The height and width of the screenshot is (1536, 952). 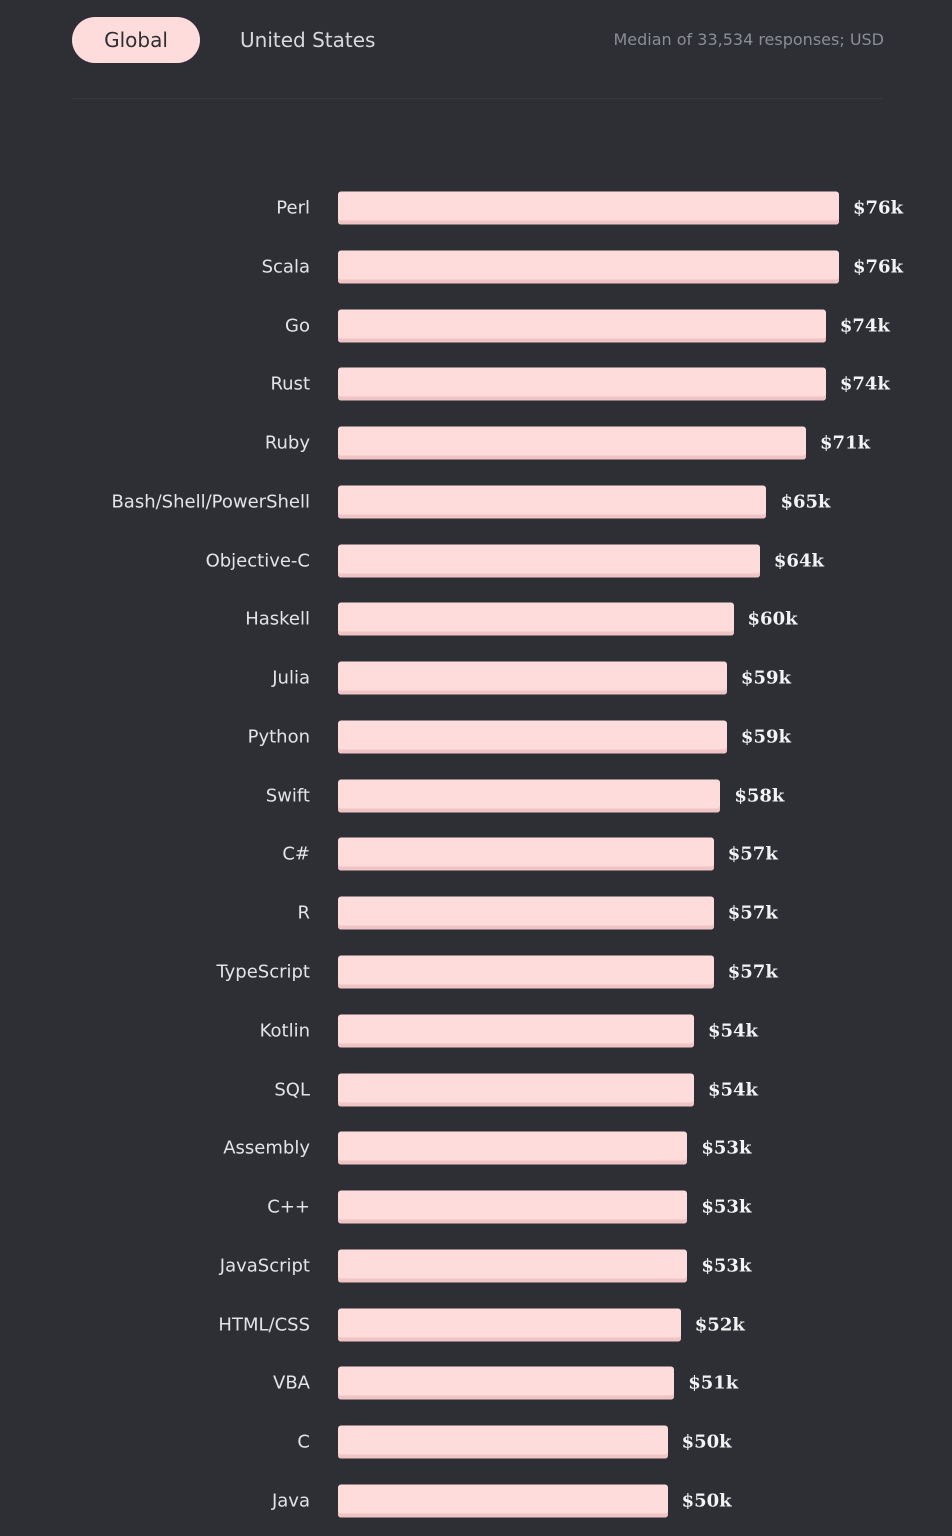 I want to click on category-label: R, so click(x=303, y=913).